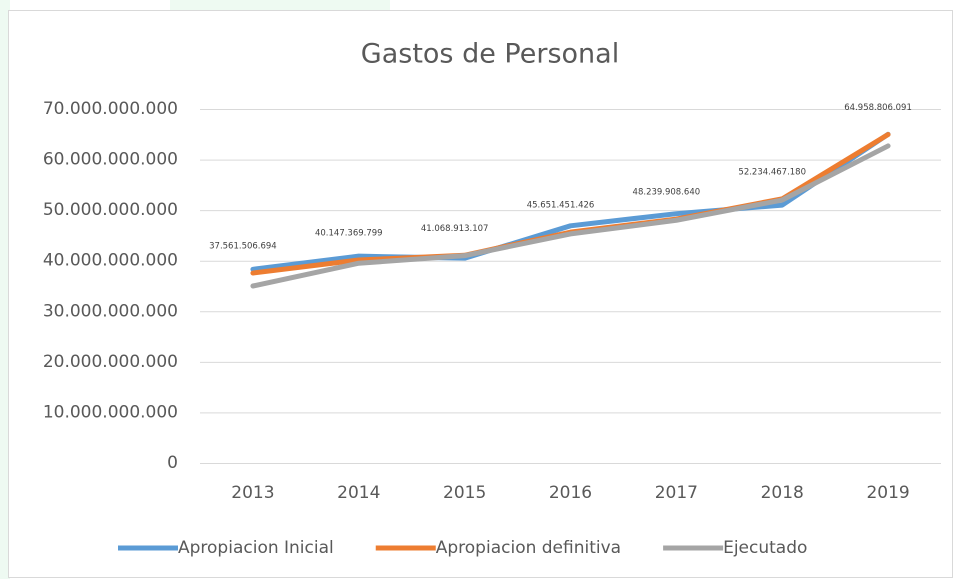 This screenshot has width=954, height=579. I want to click on x-tick-label: 2017, so click(676, 493).